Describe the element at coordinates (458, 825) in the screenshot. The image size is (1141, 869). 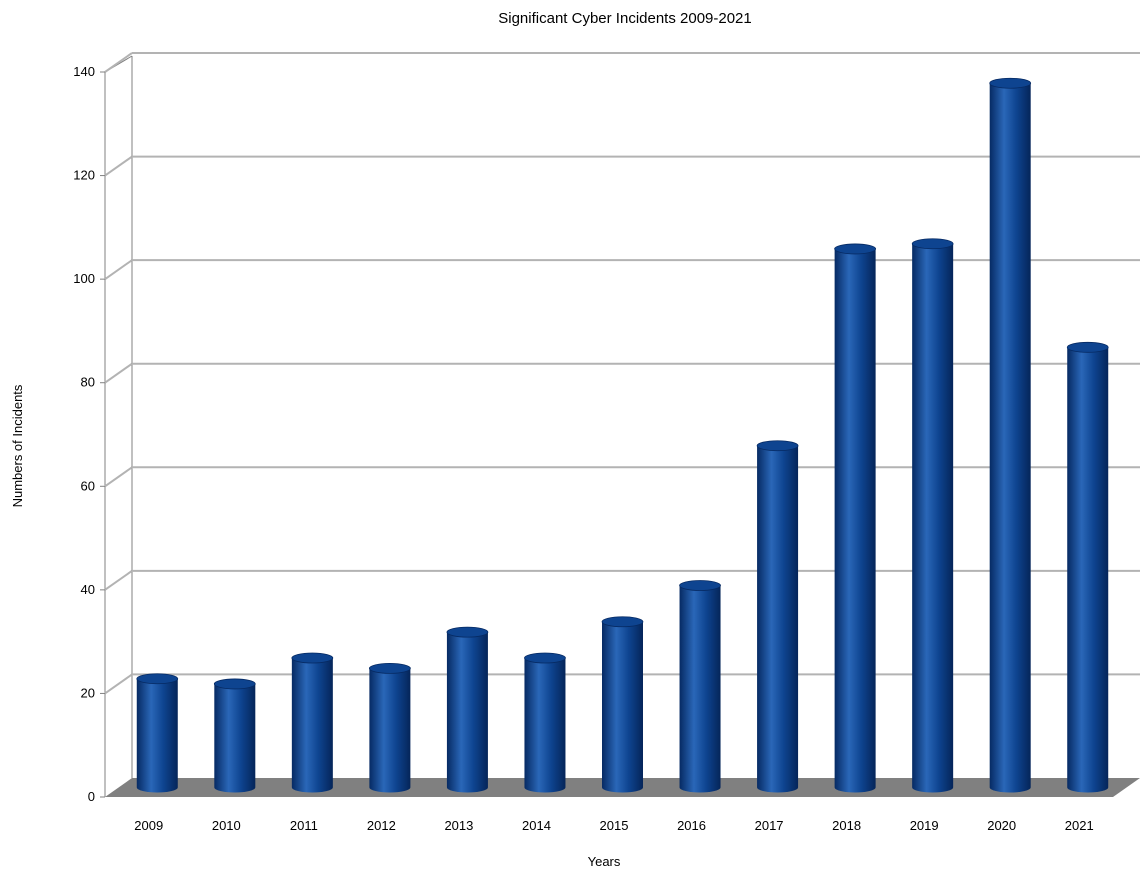
I see `x-tick-label: 2013` at that location.